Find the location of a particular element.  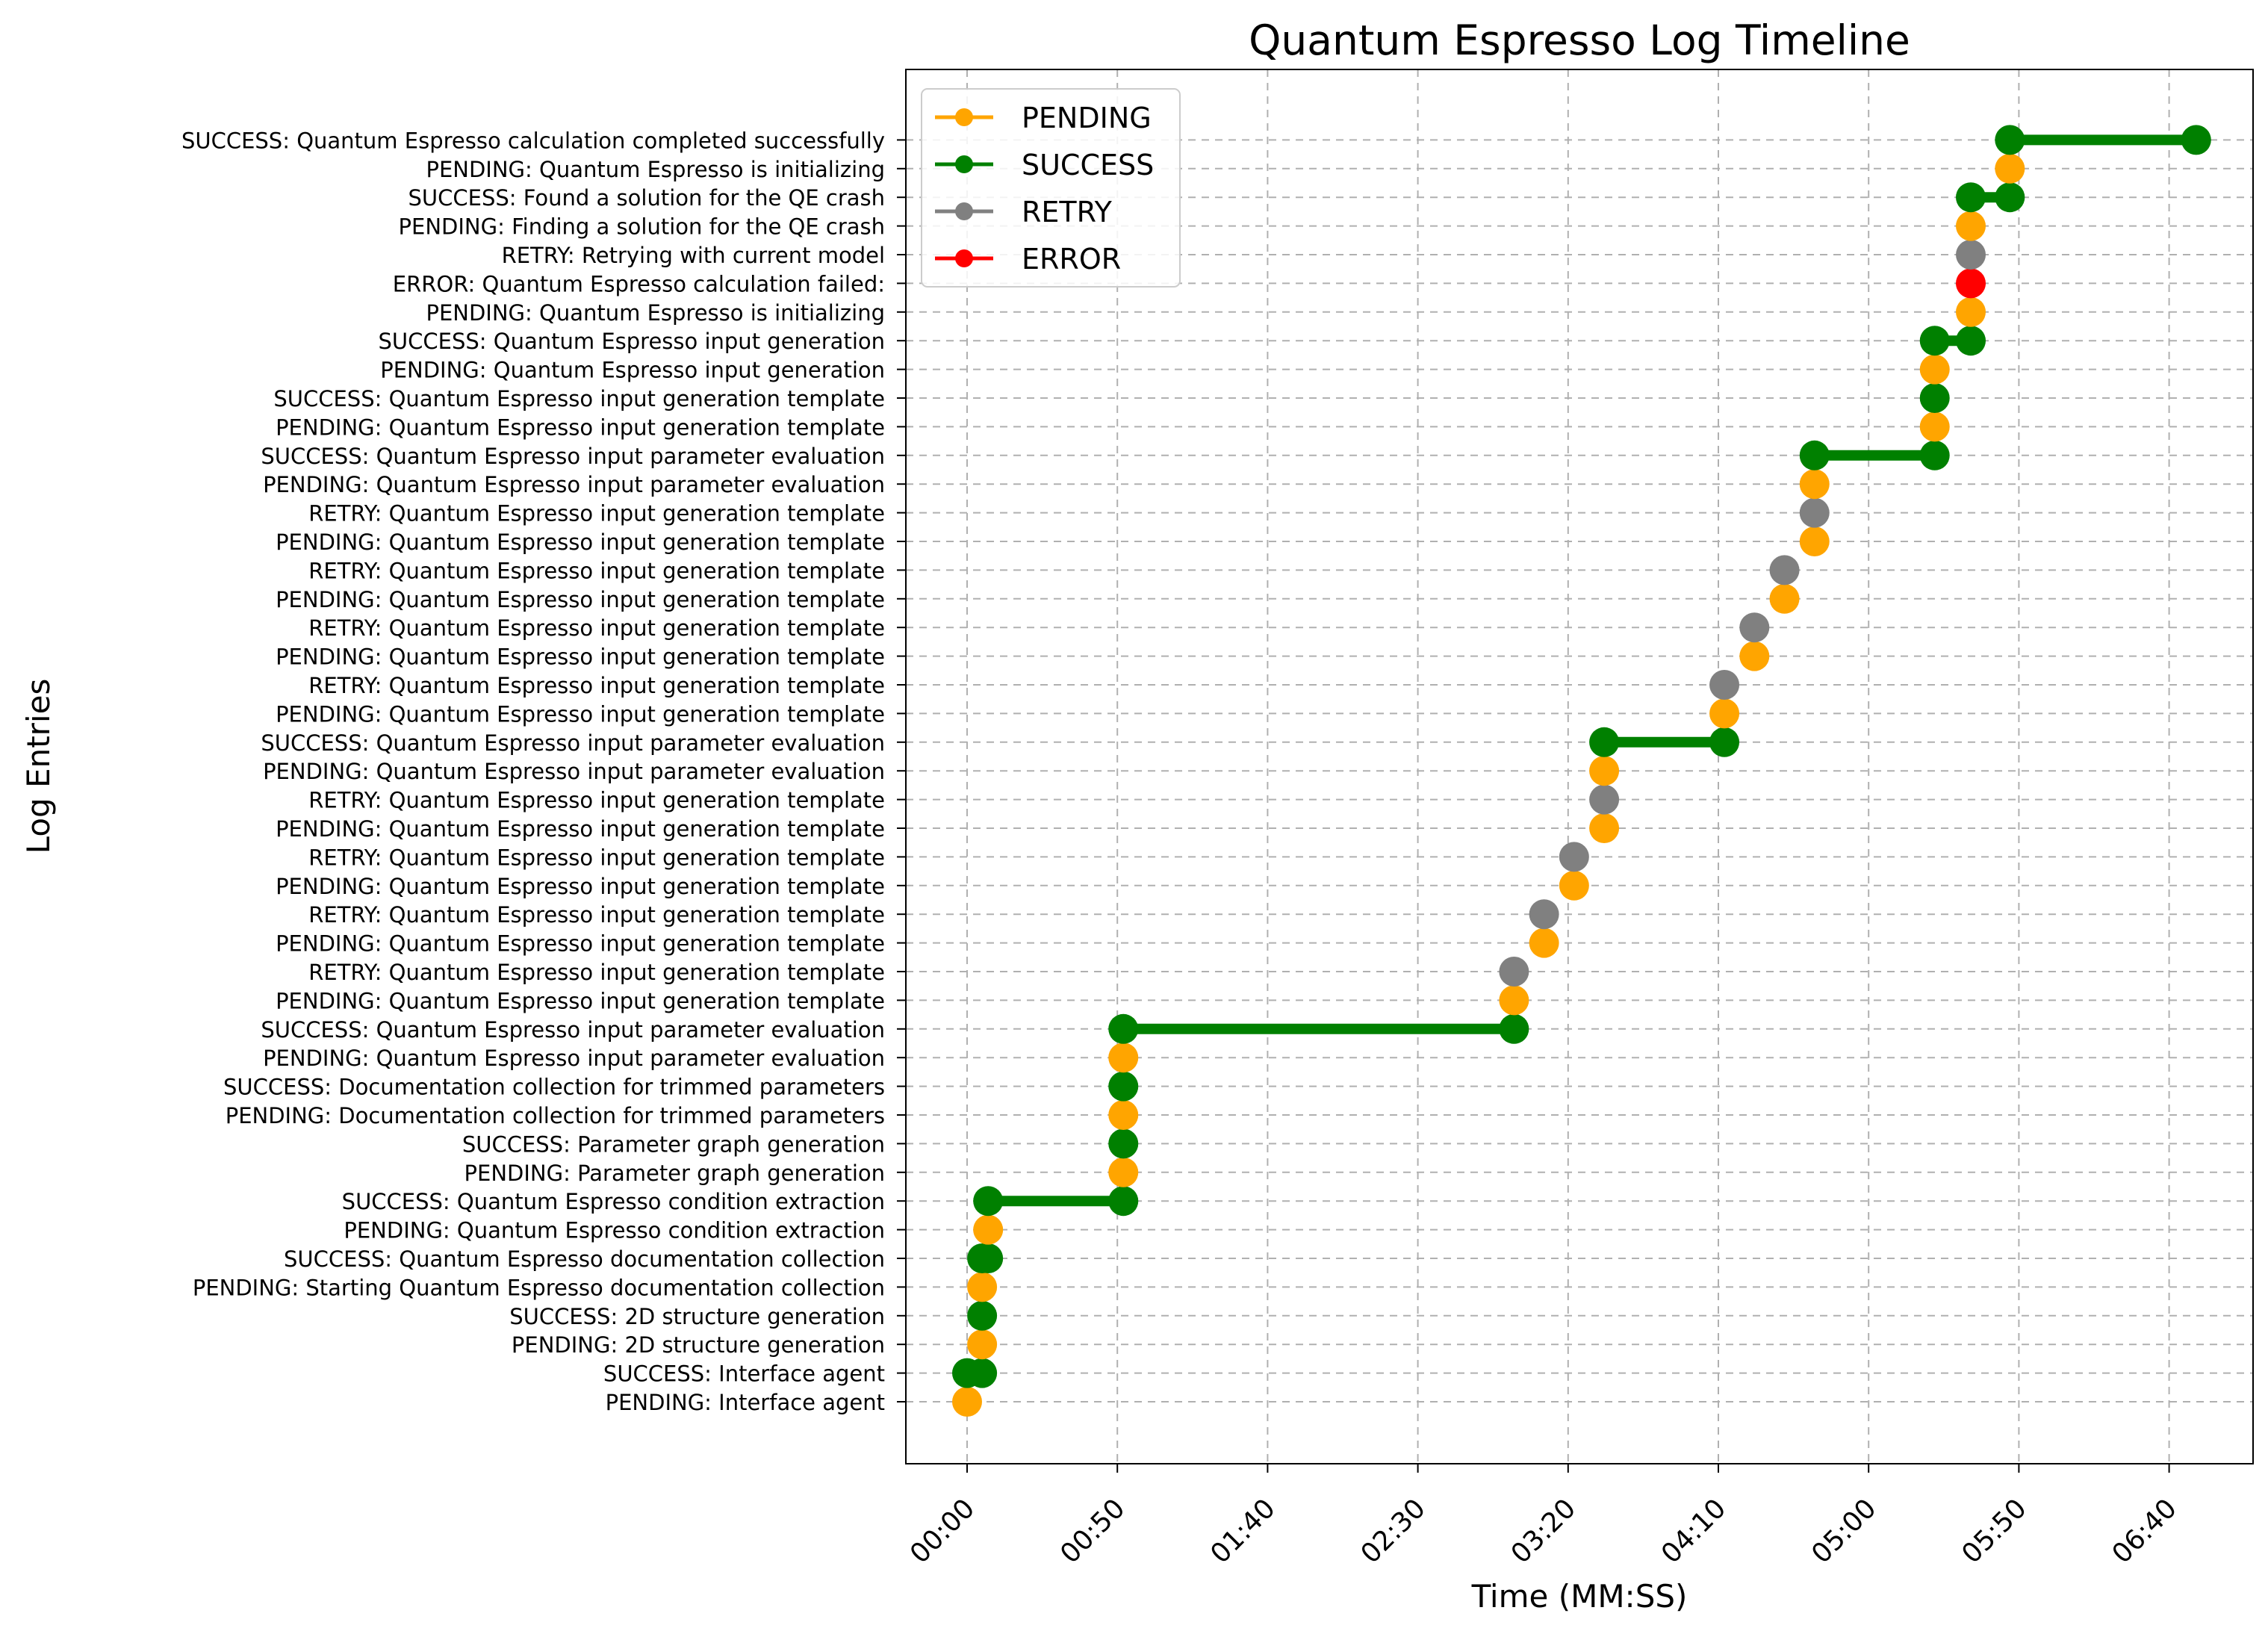

y-tick-label: PENDING: 2D structure generation is located at coordinates (698, 1345).